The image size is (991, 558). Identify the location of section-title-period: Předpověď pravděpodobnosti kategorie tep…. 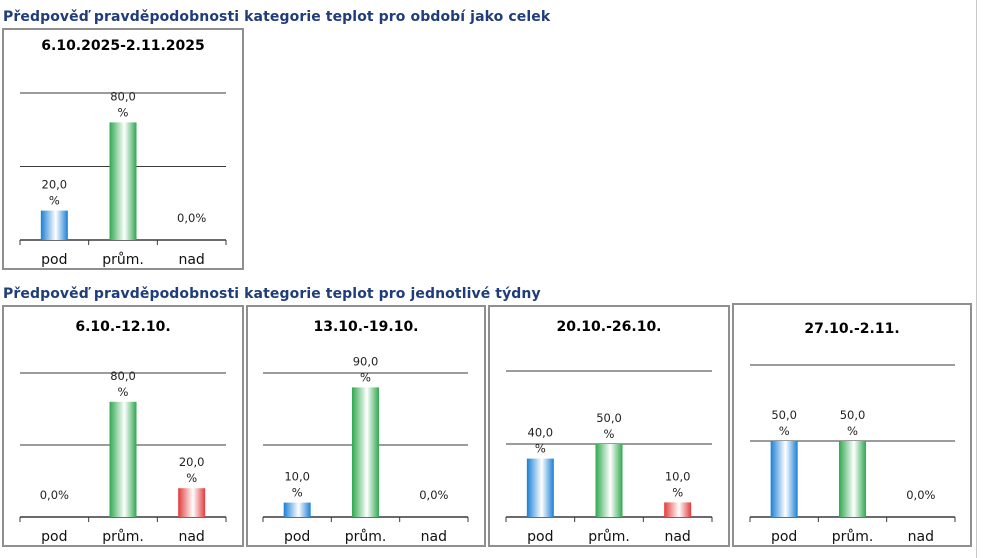
(277, 17).